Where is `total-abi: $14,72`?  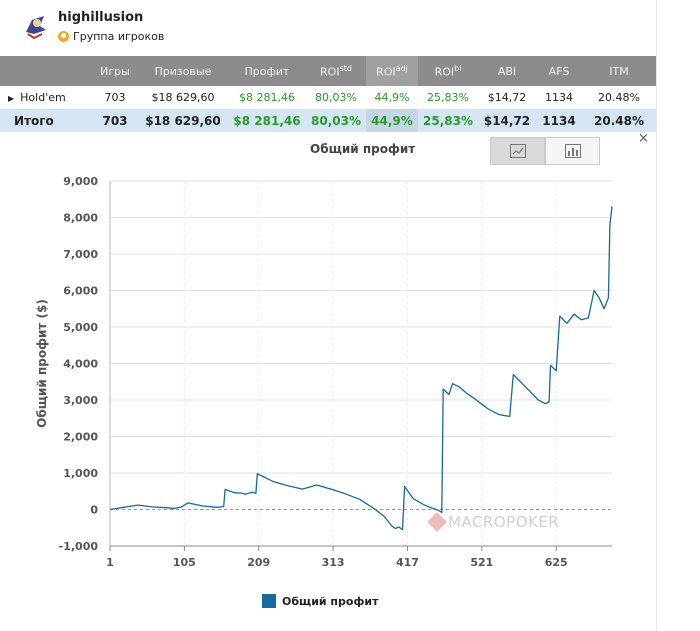 total-abi: $14,72 is located at coordinates (507, 120).